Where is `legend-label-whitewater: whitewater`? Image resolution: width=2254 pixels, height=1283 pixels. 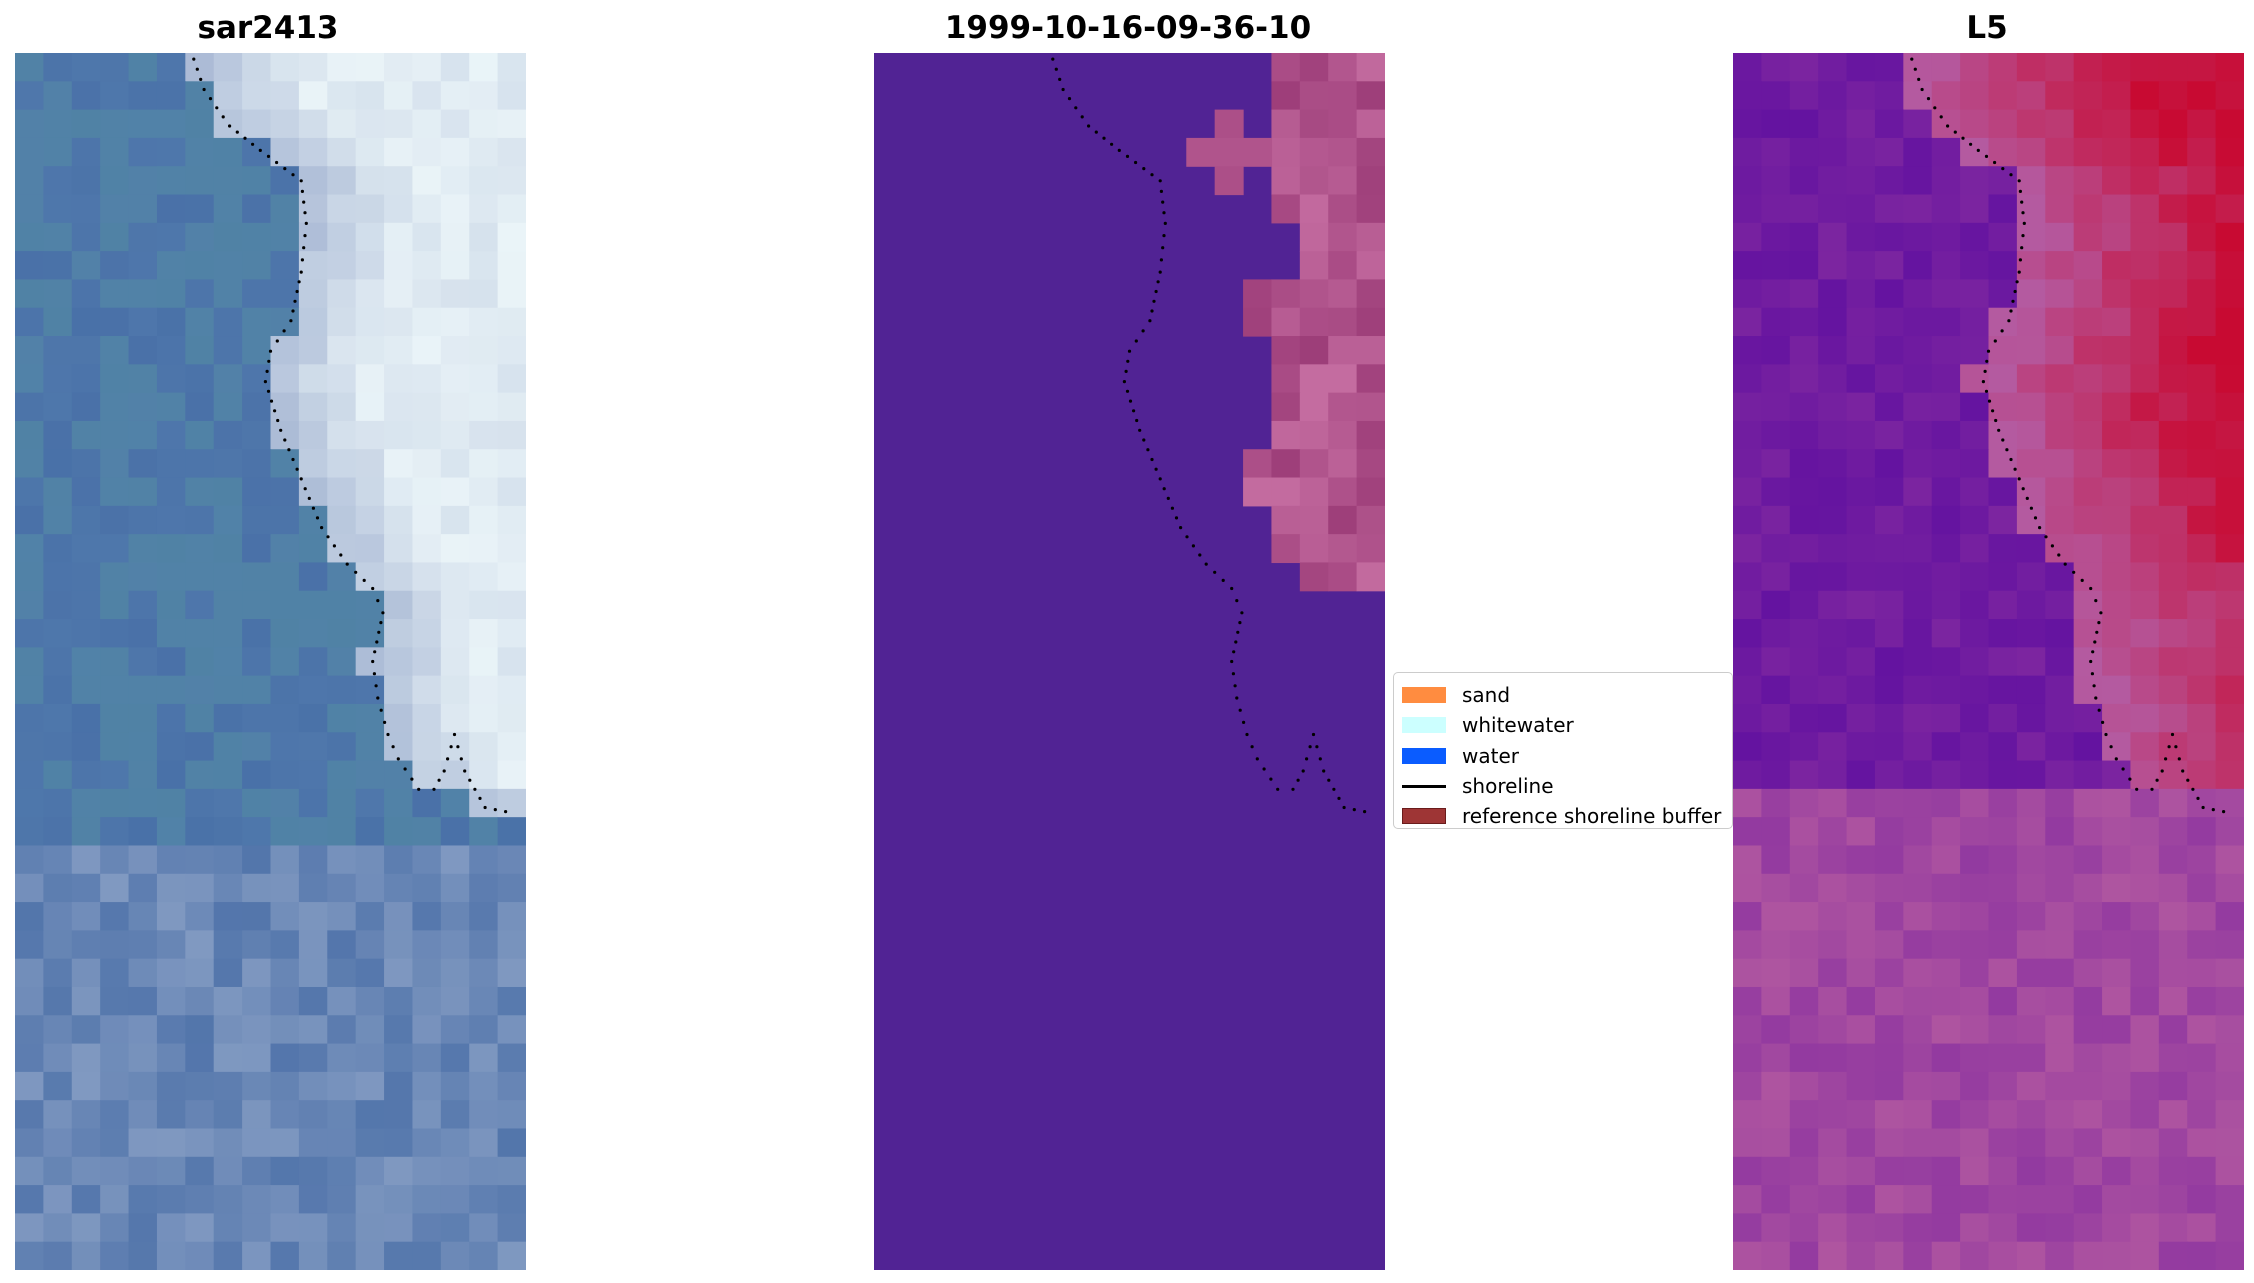 legend-label-whitewater: whitewater is located at coordinates (1518, 725).